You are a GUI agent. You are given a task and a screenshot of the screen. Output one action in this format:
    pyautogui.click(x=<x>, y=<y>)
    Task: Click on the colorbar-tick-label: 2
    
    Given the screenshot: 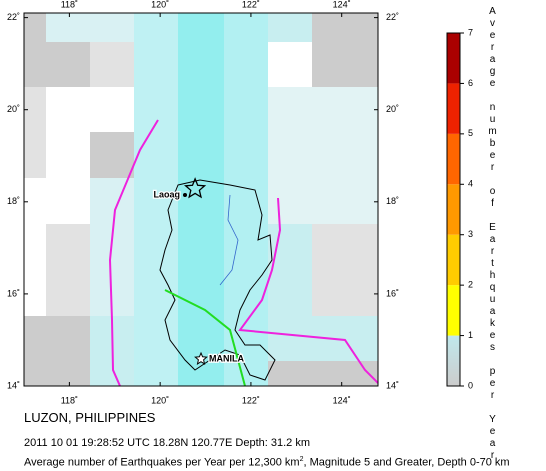 What is the action you would take?
    pyautogui.click(x=470, y=285)
    